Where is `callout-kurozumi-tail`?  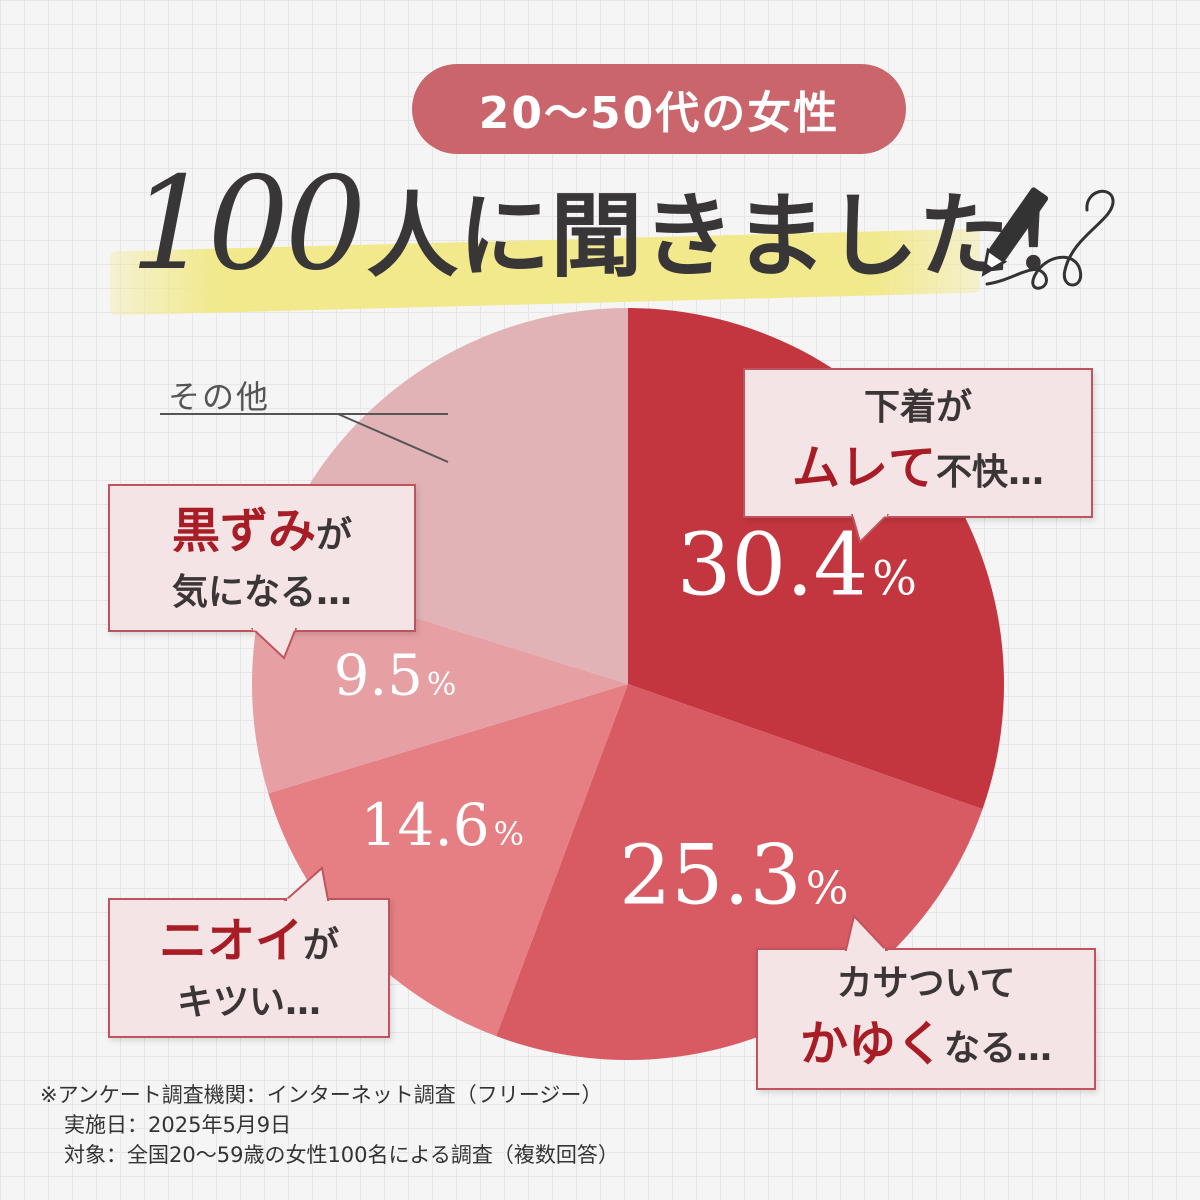 callout-kurozumi-tail is located at coordinates (274, 644).